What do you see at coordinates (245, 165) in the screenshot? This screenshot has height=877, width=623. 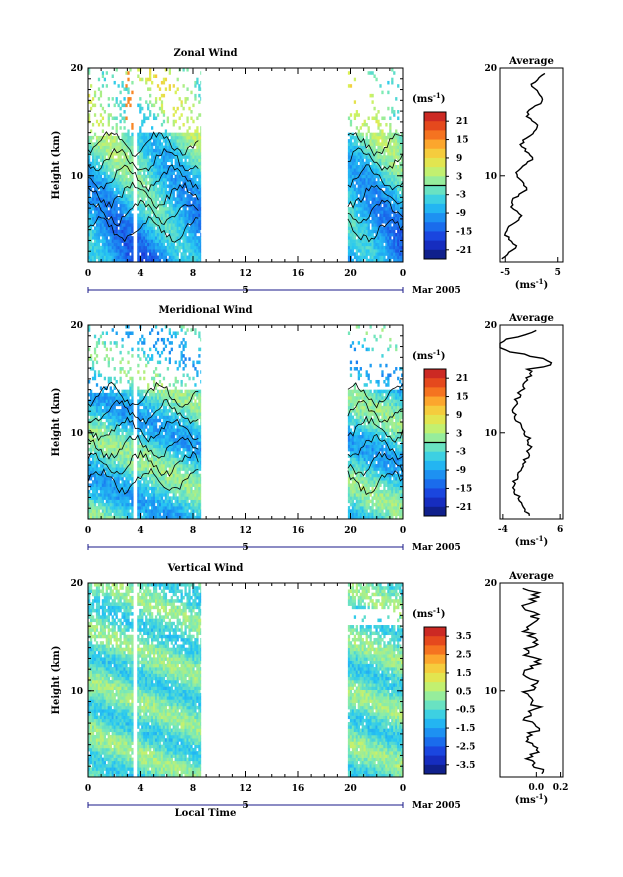 I see `heatmap-cells` at bounding box center [245, 165].